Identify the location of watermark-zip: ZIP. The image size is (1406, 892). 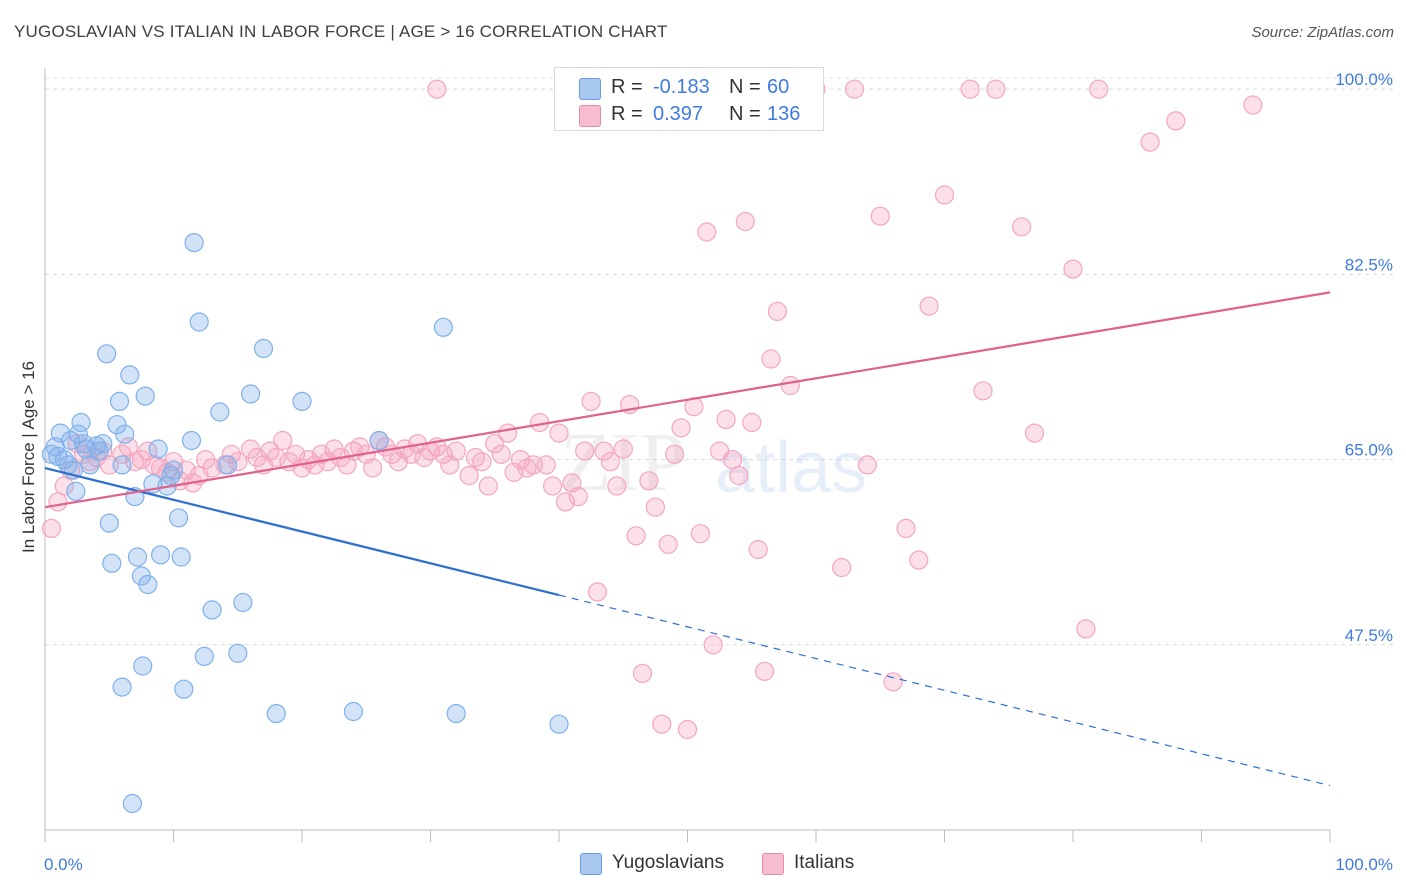
(623, 462).